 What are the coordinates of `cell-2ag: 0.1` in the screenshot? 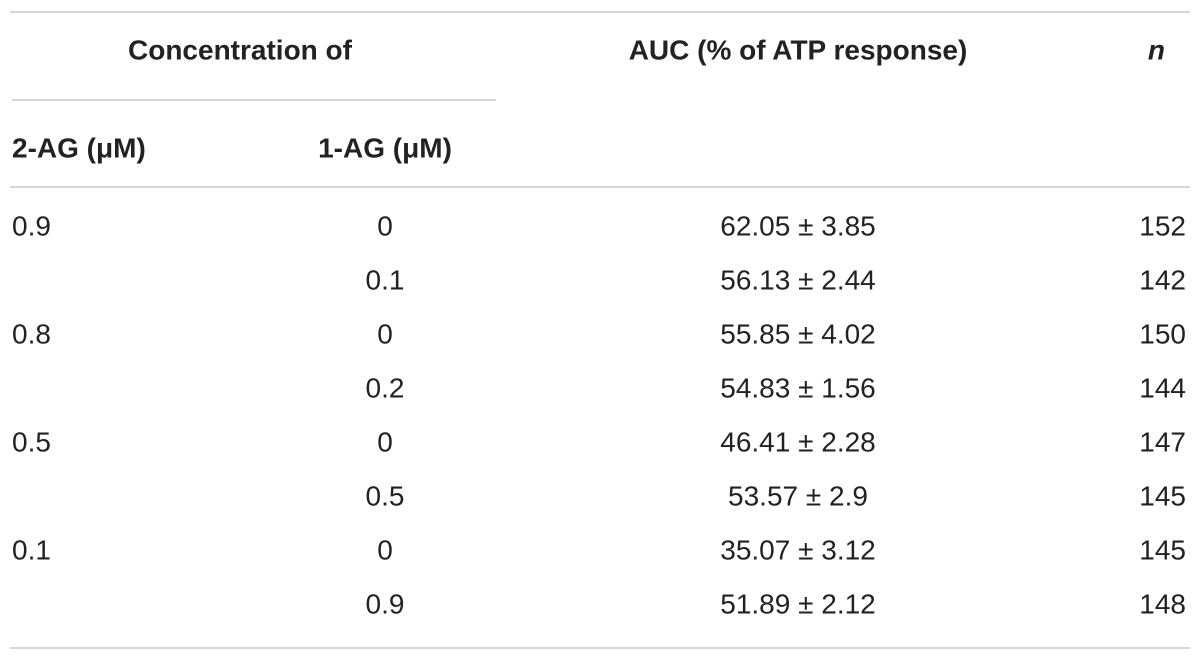 It's located at (31, 549).